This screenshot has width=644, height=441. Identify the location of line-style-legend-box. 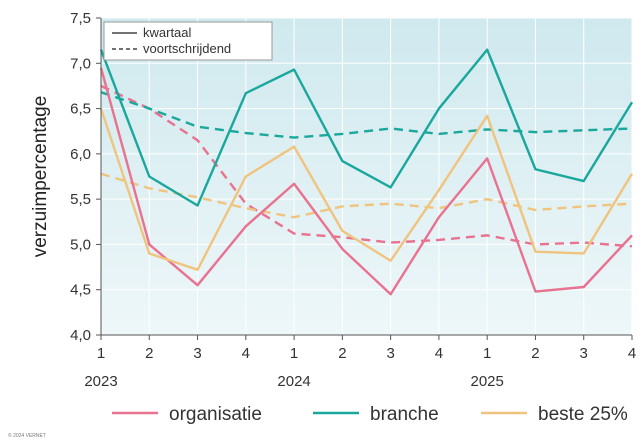
(188, 41).